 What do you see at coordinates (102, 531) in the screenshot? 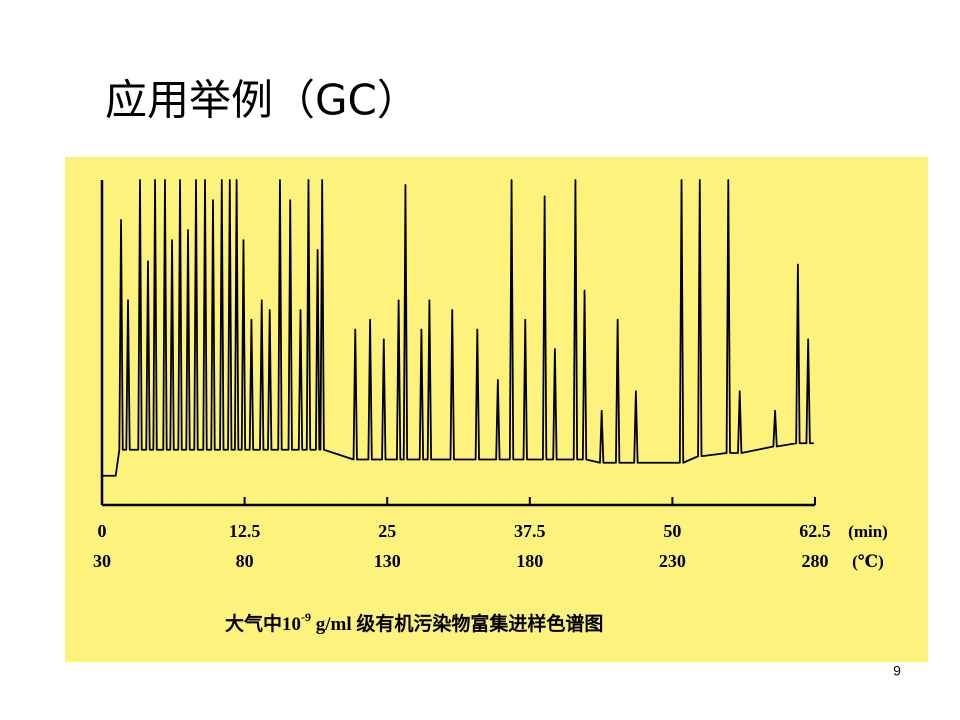
I see `x-tick-label: 0` at bounding box center [102, 531].